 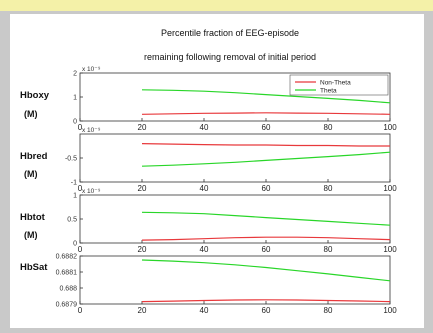 What do you see at coordinates (335, 83) in the screenshot?
I see `legend-label-non-theta: Non-Theta` at bounding box center [335, 83].